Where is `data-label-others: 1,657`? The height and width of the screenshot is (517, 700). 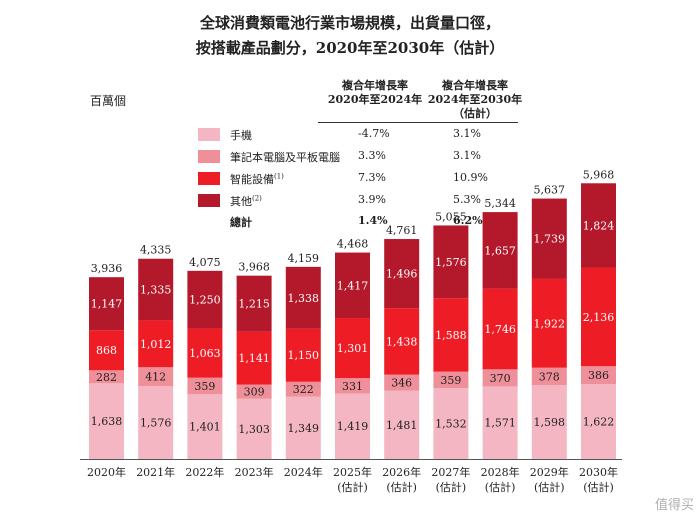
data-label-others: 1,657 is located at coordinates (500, 250).